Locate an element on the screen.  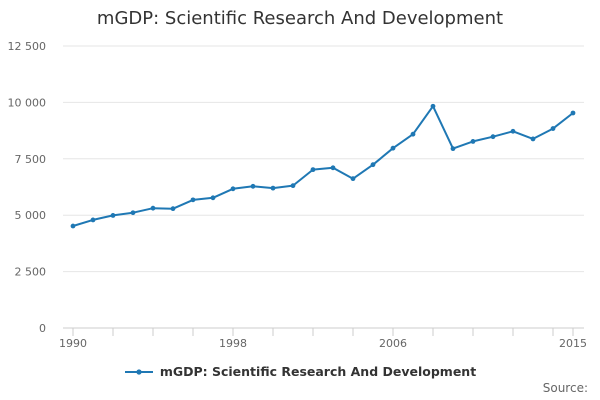
y-tick-label: 2 500 is located at coordinates (31, 272).